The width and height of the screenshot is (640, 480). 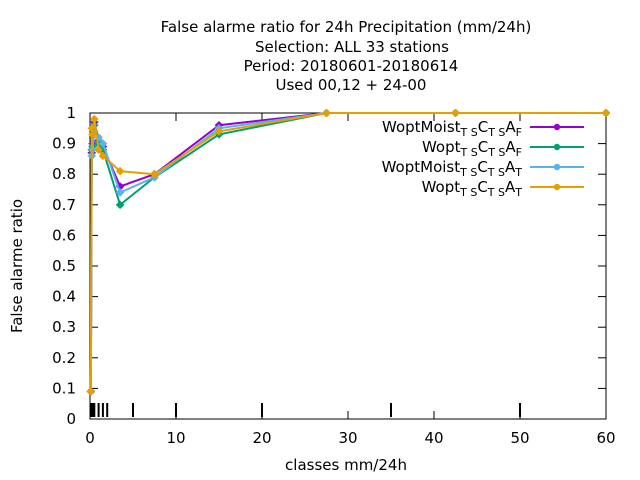 I want to click on legend-label: WoptT SCT SAT, so click(x=472, y=188).